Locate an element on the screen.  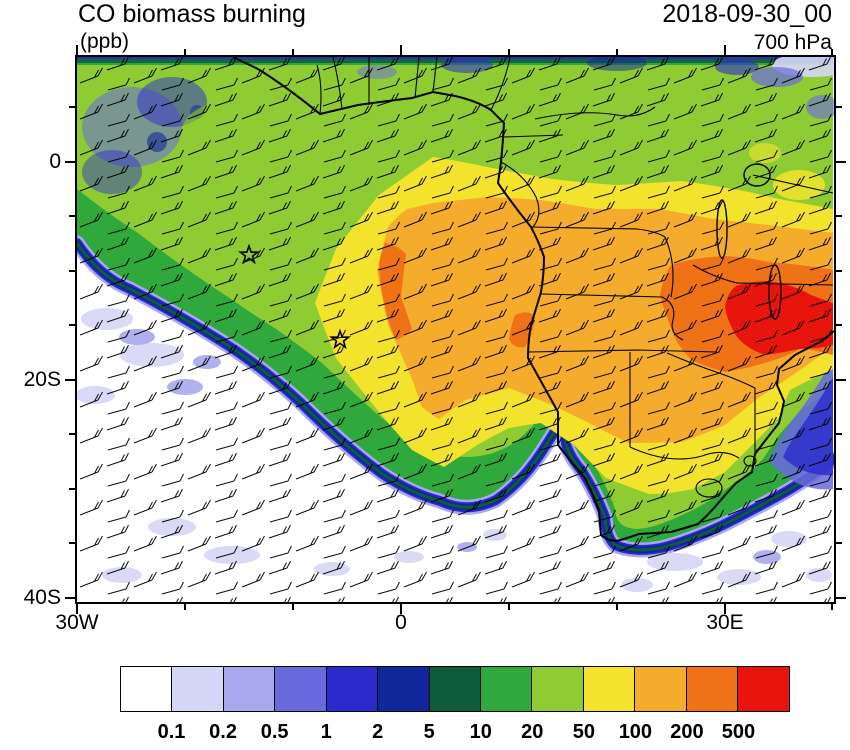
y-tick-label-40s: 40S is located at coordinates (42, 597).